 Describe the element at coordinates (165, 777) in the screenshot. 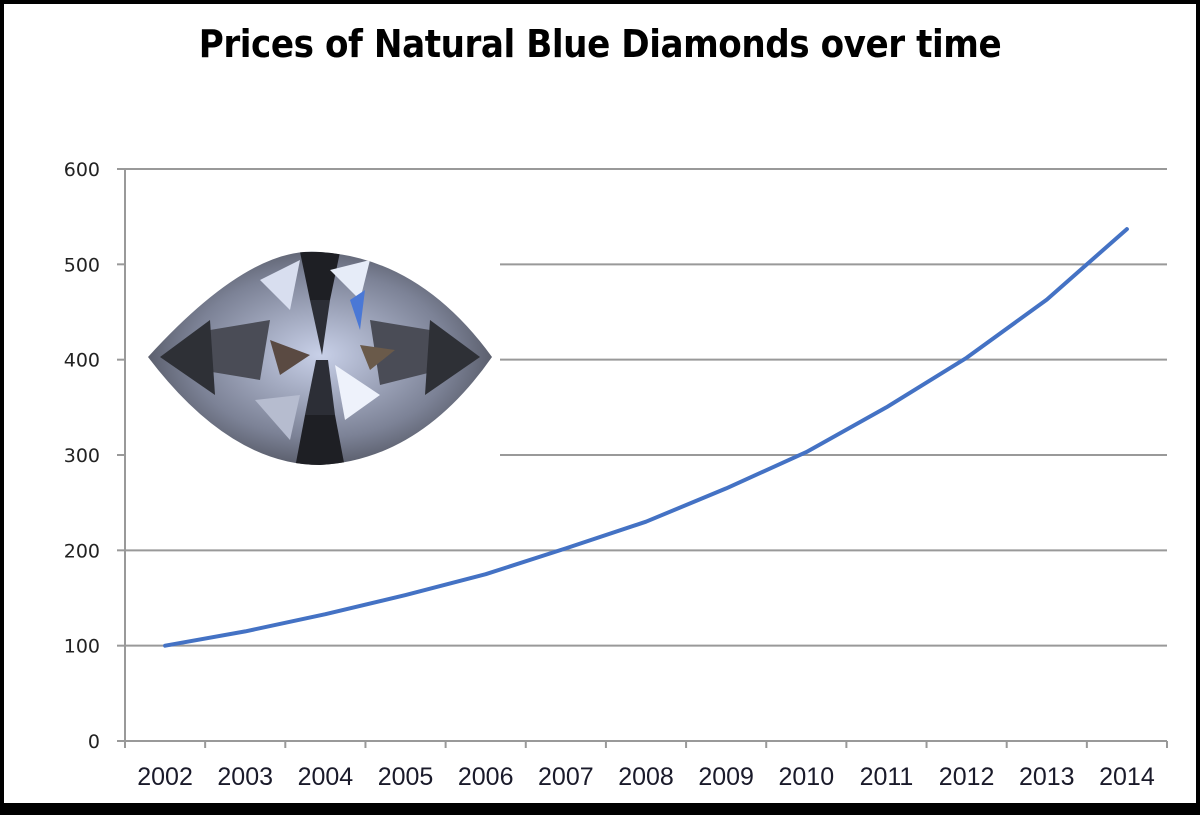

I see `x-tick-label: 2002` at that location.